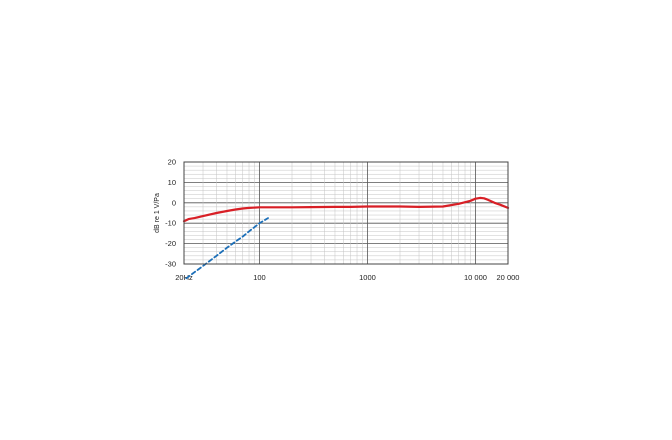 This screenshot has width=672, height=440. I want to click on y-tick-label: 10, so click(172, 182).